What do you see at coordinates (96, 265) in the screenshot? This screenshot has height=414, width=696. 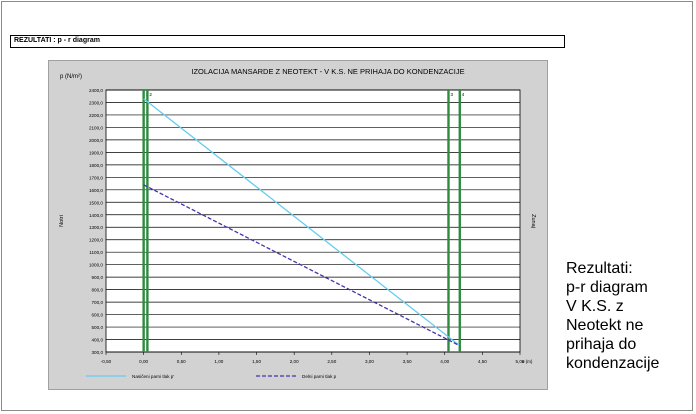 I see `y-tick-label: 1000,0` at bounding box center [96, 265].